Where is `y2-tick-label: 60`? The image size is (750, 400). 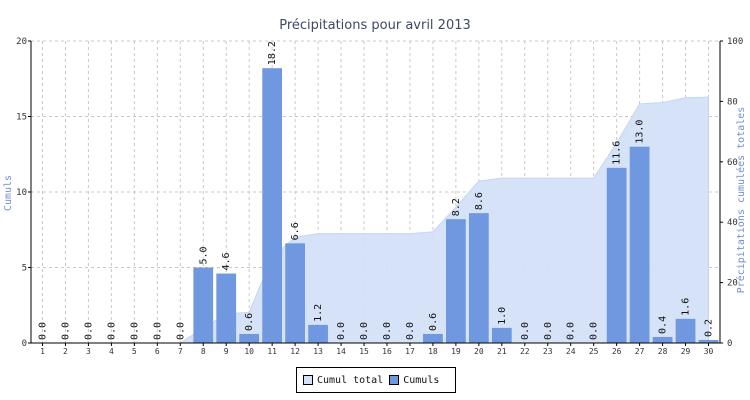 y2-tick-label: 60 is located at coordinates (732, 163).